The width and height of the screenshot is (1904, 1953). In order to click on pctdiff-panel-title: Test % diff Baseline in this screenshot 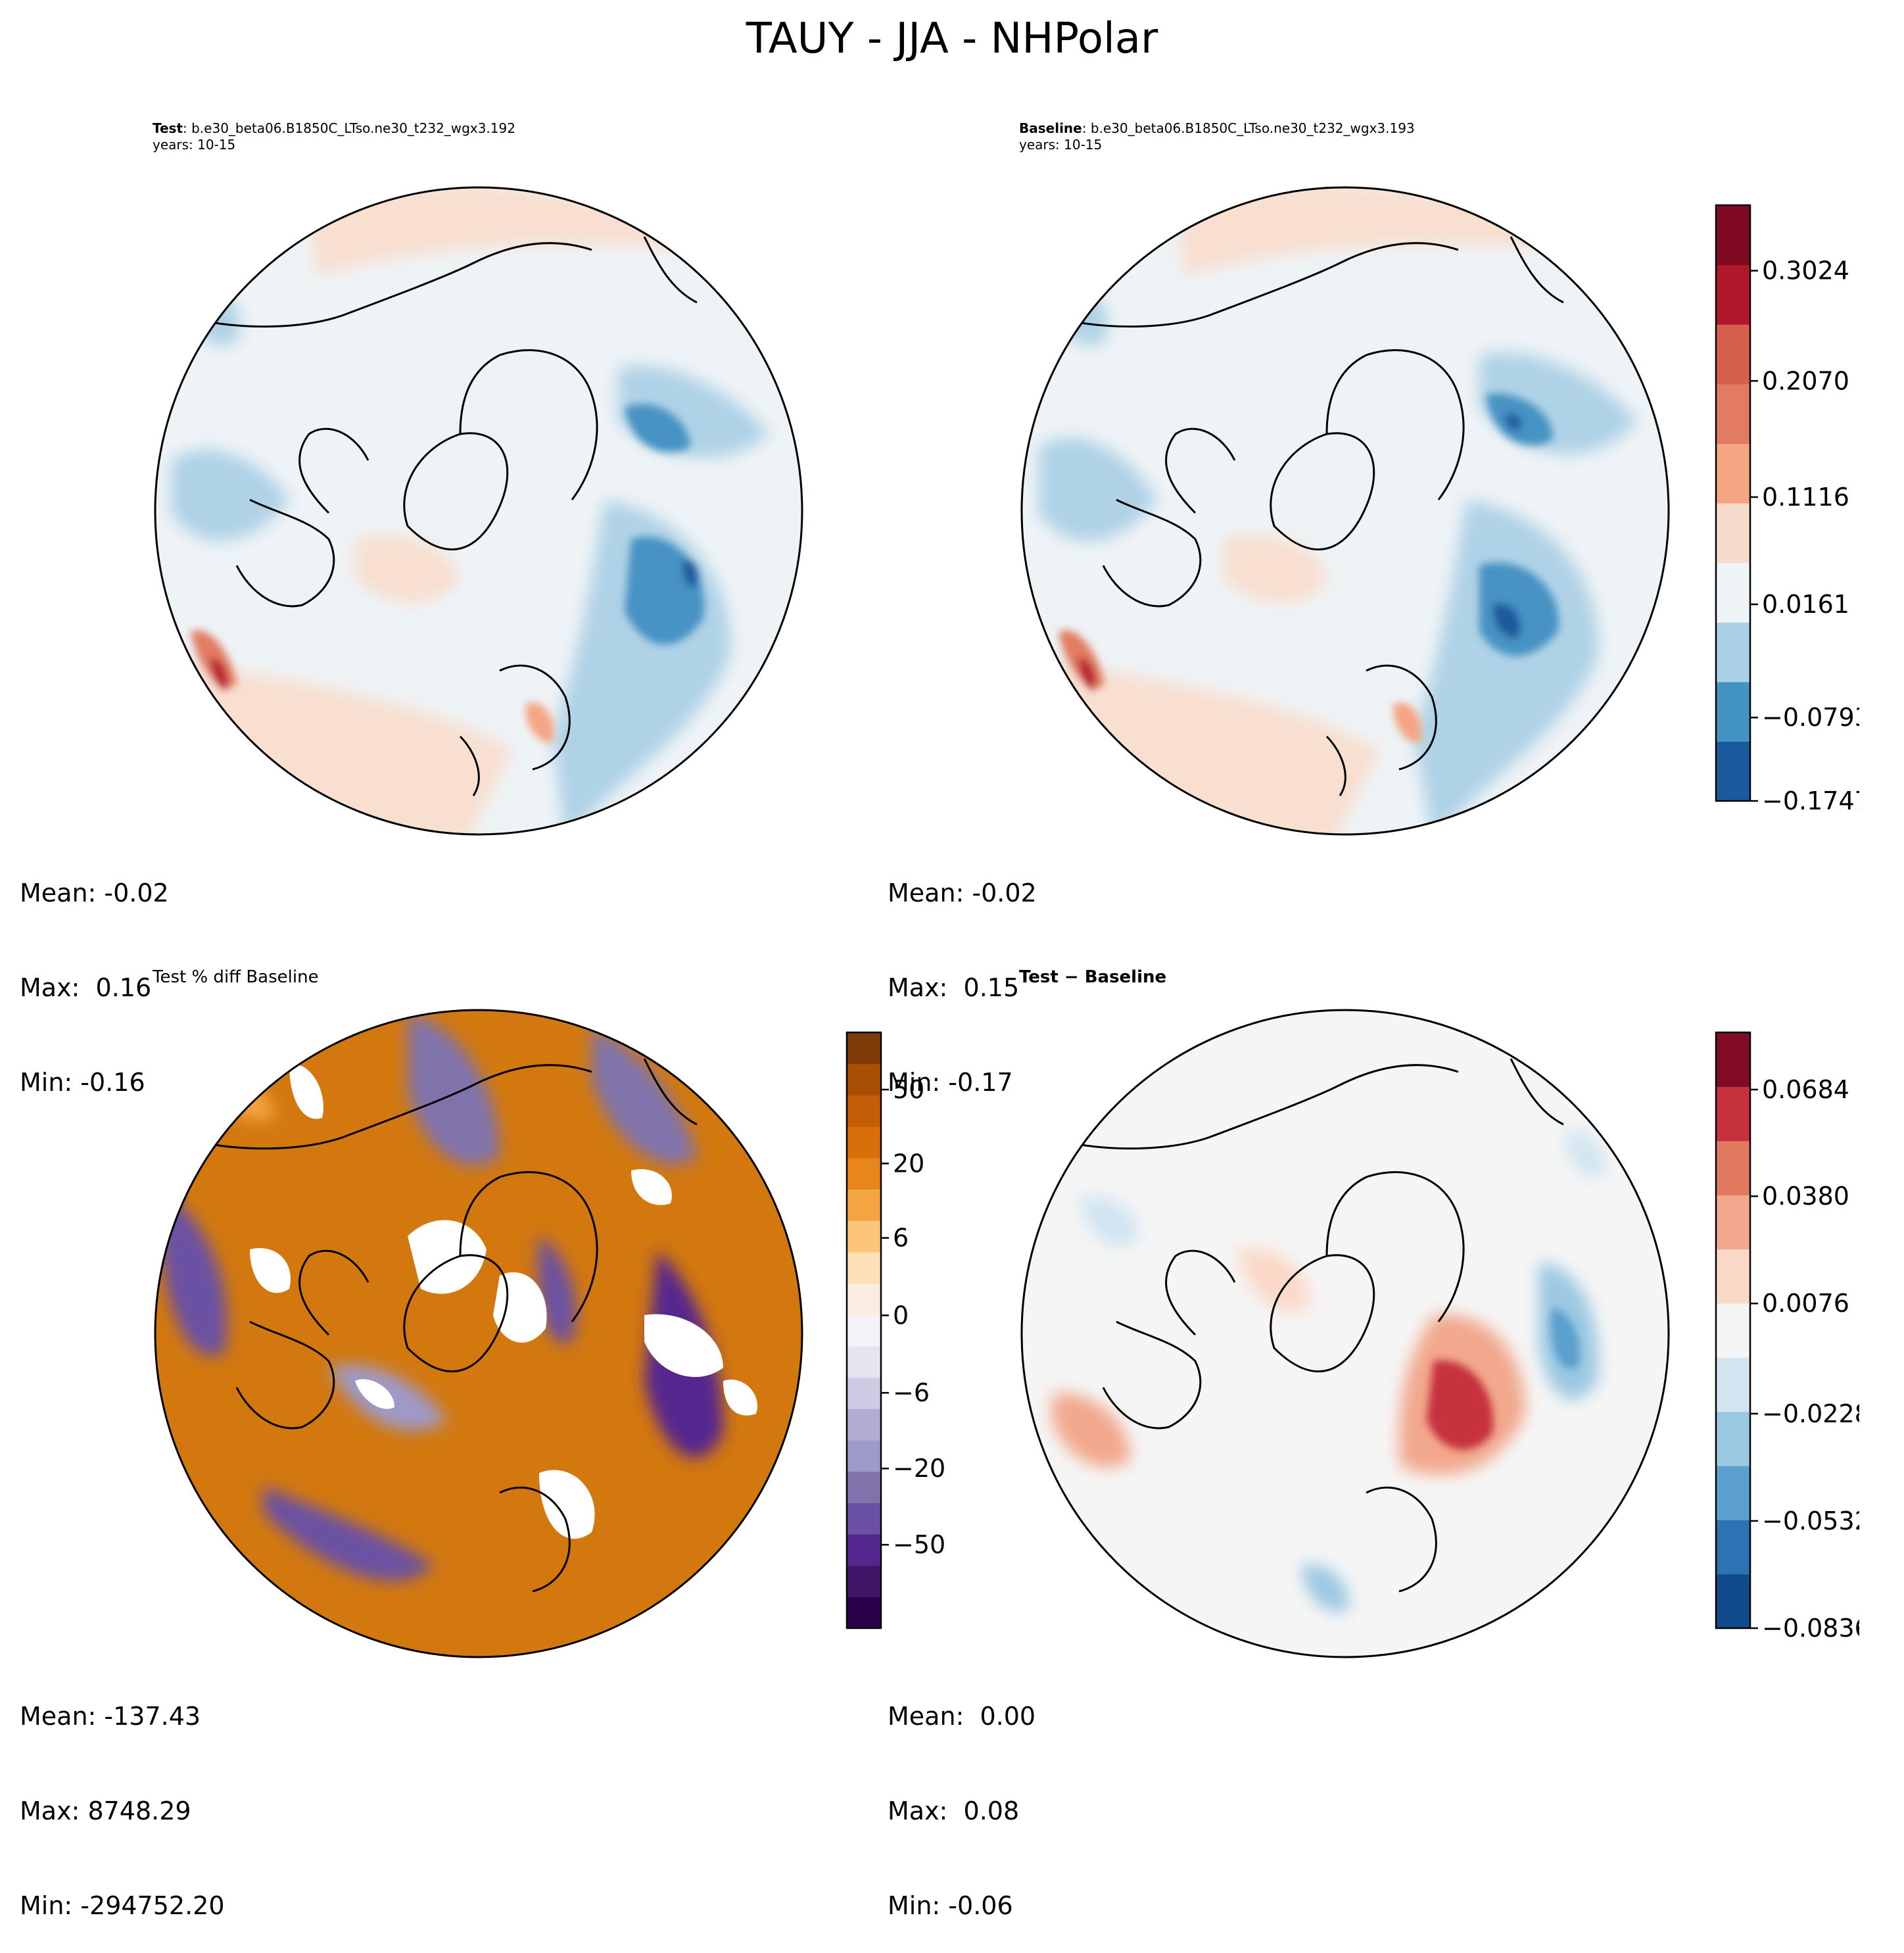, I will do `click(236, 977)`.